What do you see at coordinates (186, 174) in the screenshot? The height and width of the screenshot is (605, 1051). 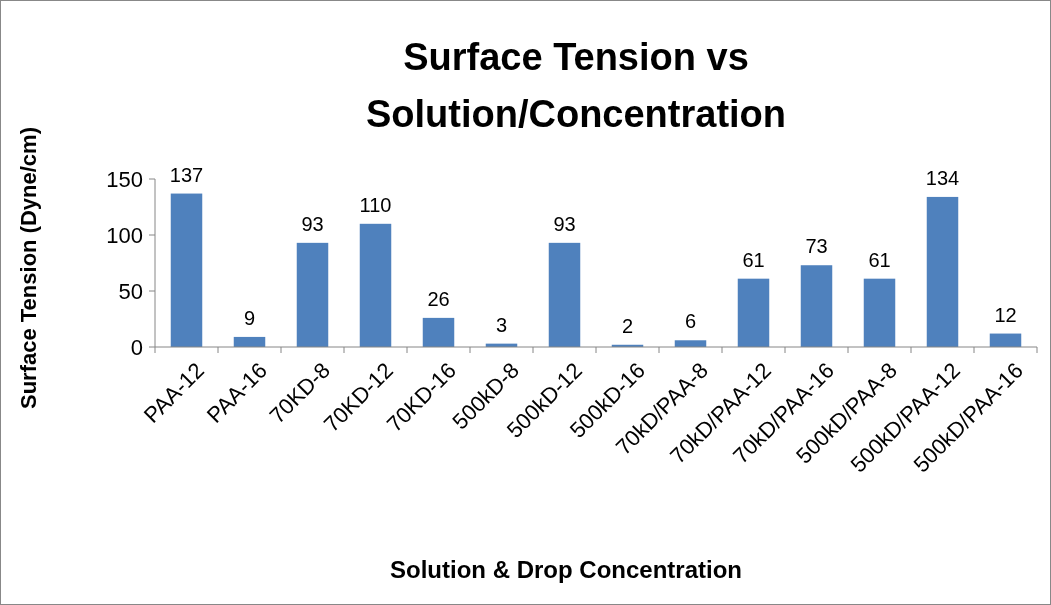 I see `data-label: 137` at bounding box center [186, 174].